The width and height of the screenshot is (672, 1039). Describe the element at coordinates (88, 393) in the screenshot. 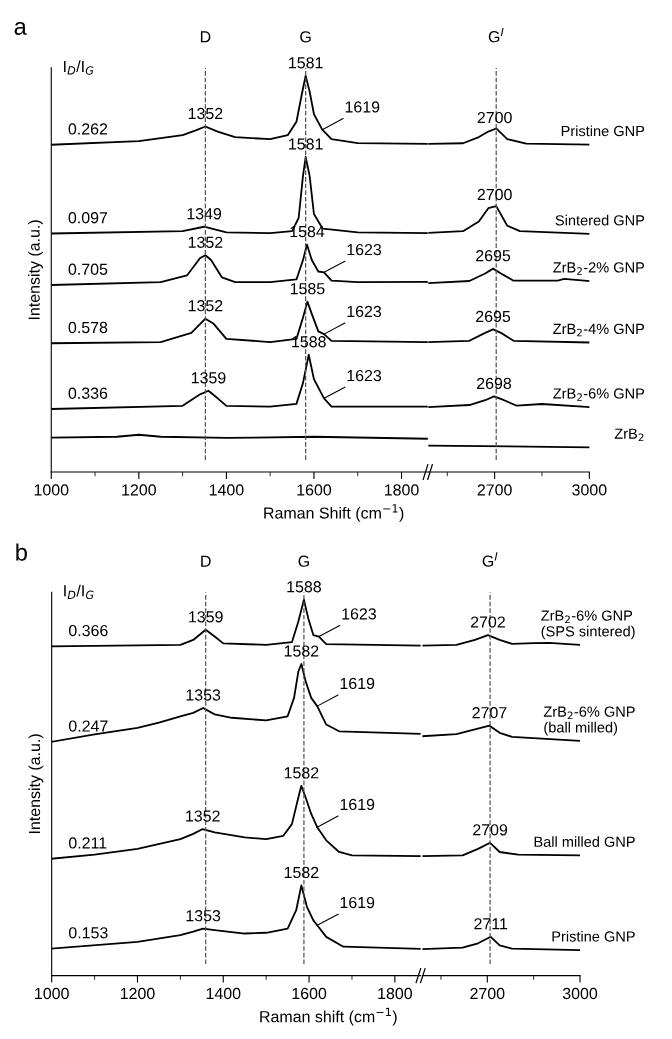

I see `annotation: 0.336` at that location.